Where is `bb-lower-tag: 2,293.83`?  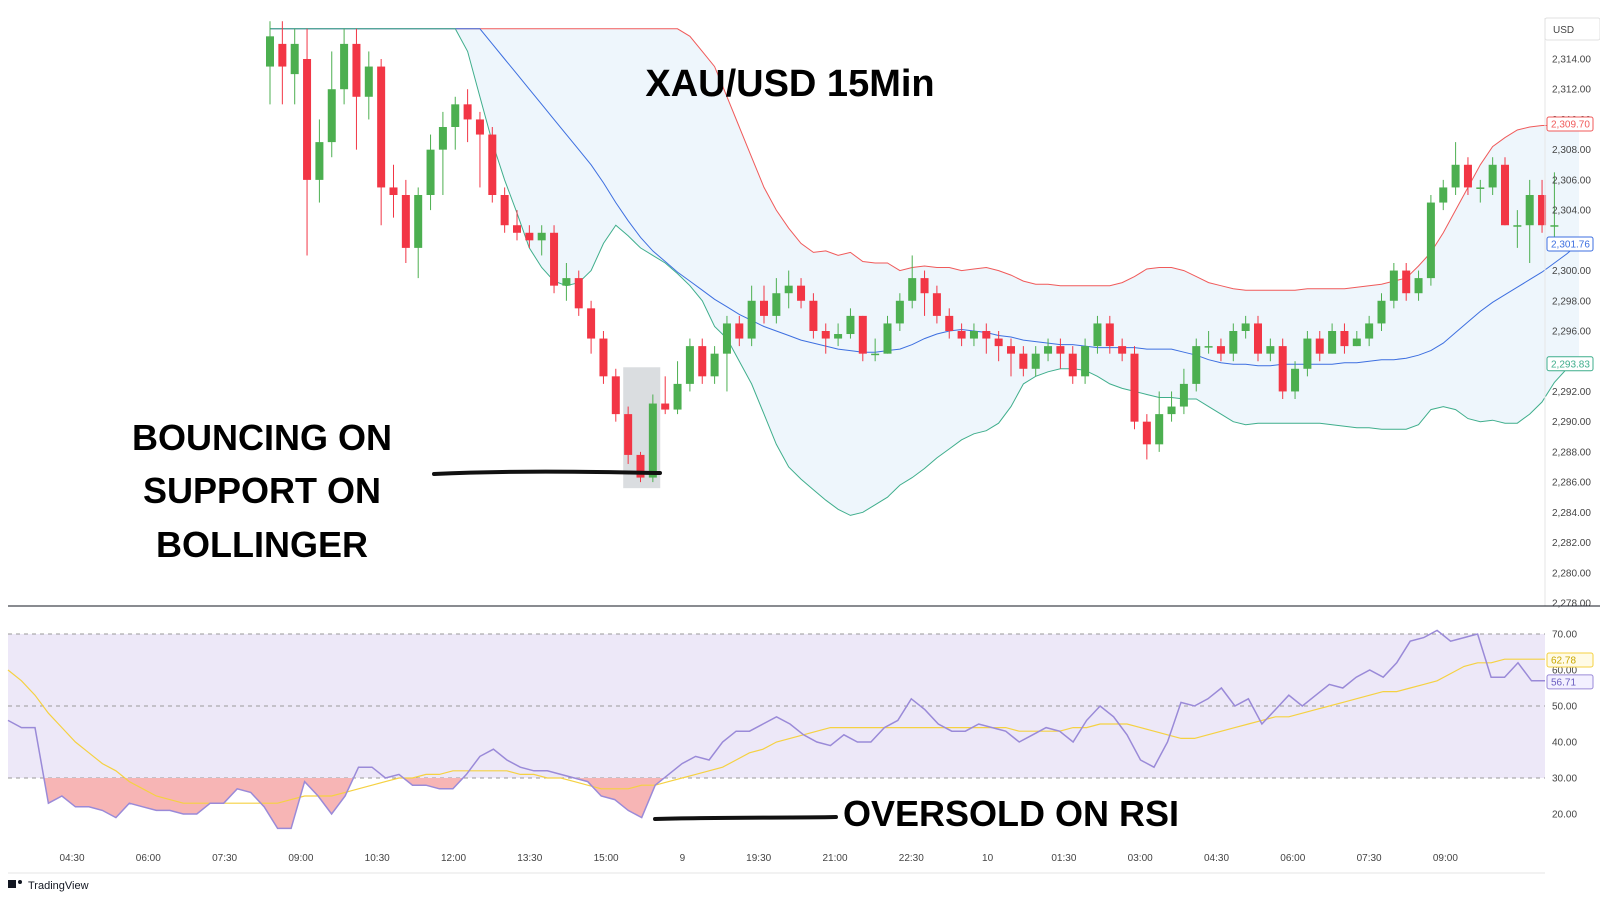
bb-lower-tag: 2,293.83 is located at coordinates (1570, 364).